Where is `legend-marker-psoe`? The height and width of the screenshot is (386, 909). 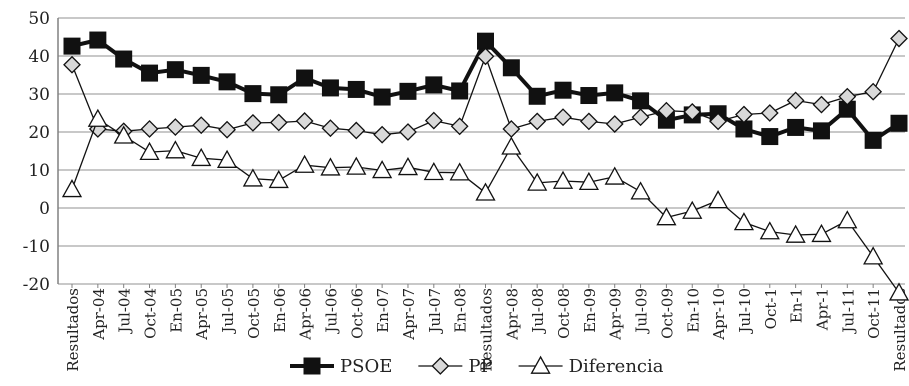 legend-marker-psoe is located at coordinates (312, 366).